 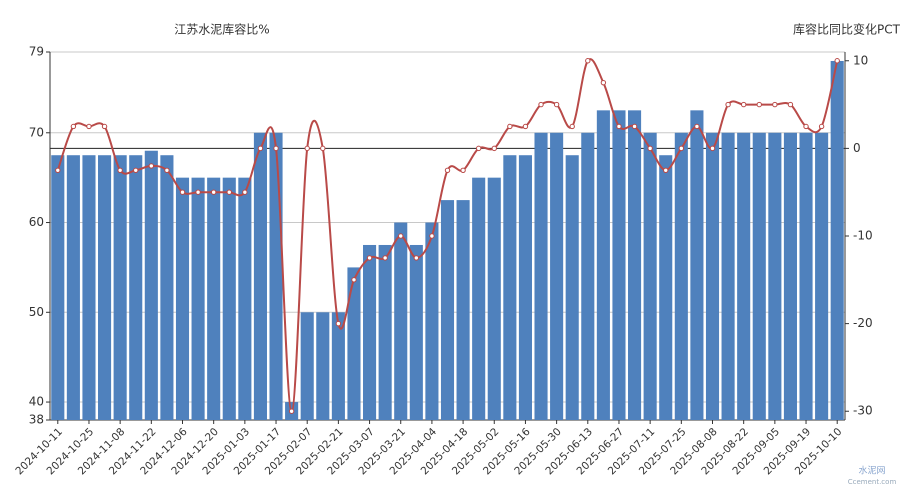 What do you see at coordinates (872, 482) in the screenshot?
I see `watermark: Ccement.com` at bounding box center [872, 482].